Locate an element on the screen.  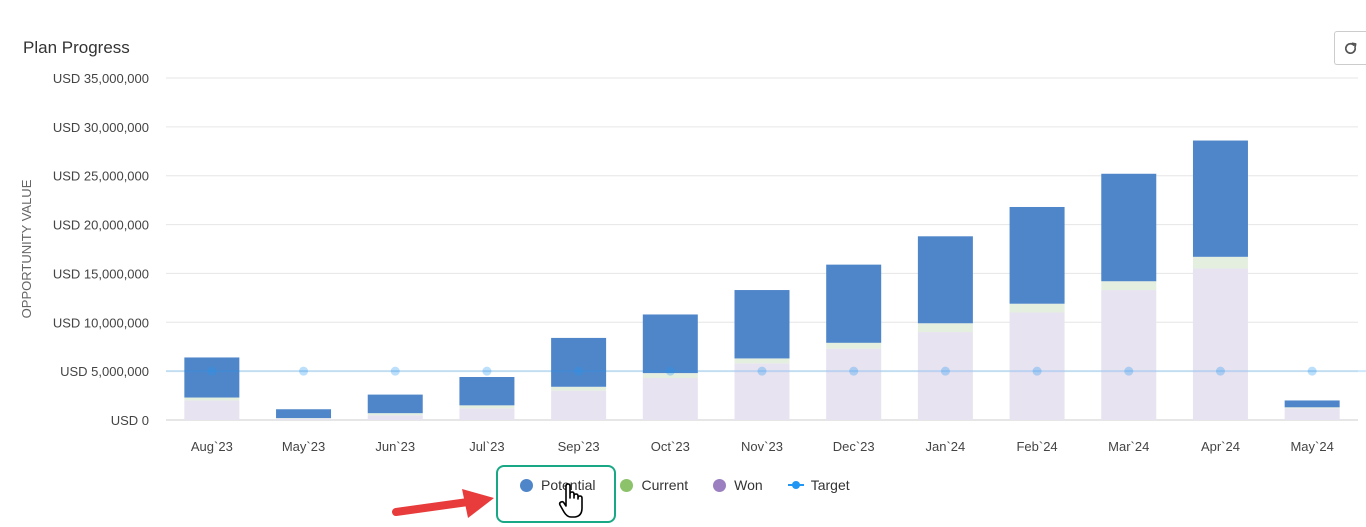
y-tick-label: USD 5,000,000 is located at coordinates (104, 371).